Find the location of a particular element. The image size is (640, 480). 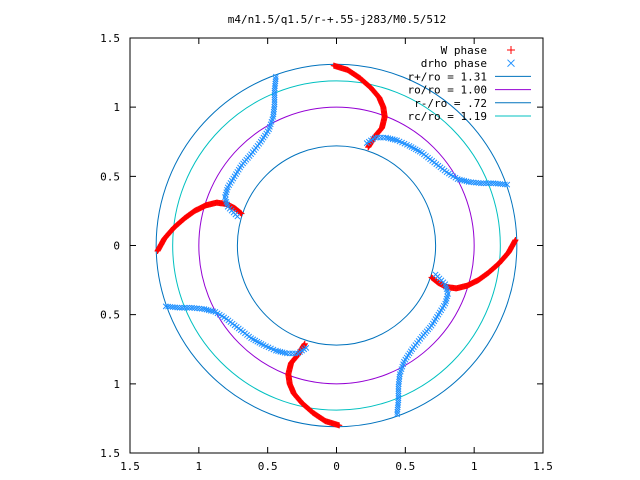

x-tick-label-1: 1 is located at coordinates (199, 466).